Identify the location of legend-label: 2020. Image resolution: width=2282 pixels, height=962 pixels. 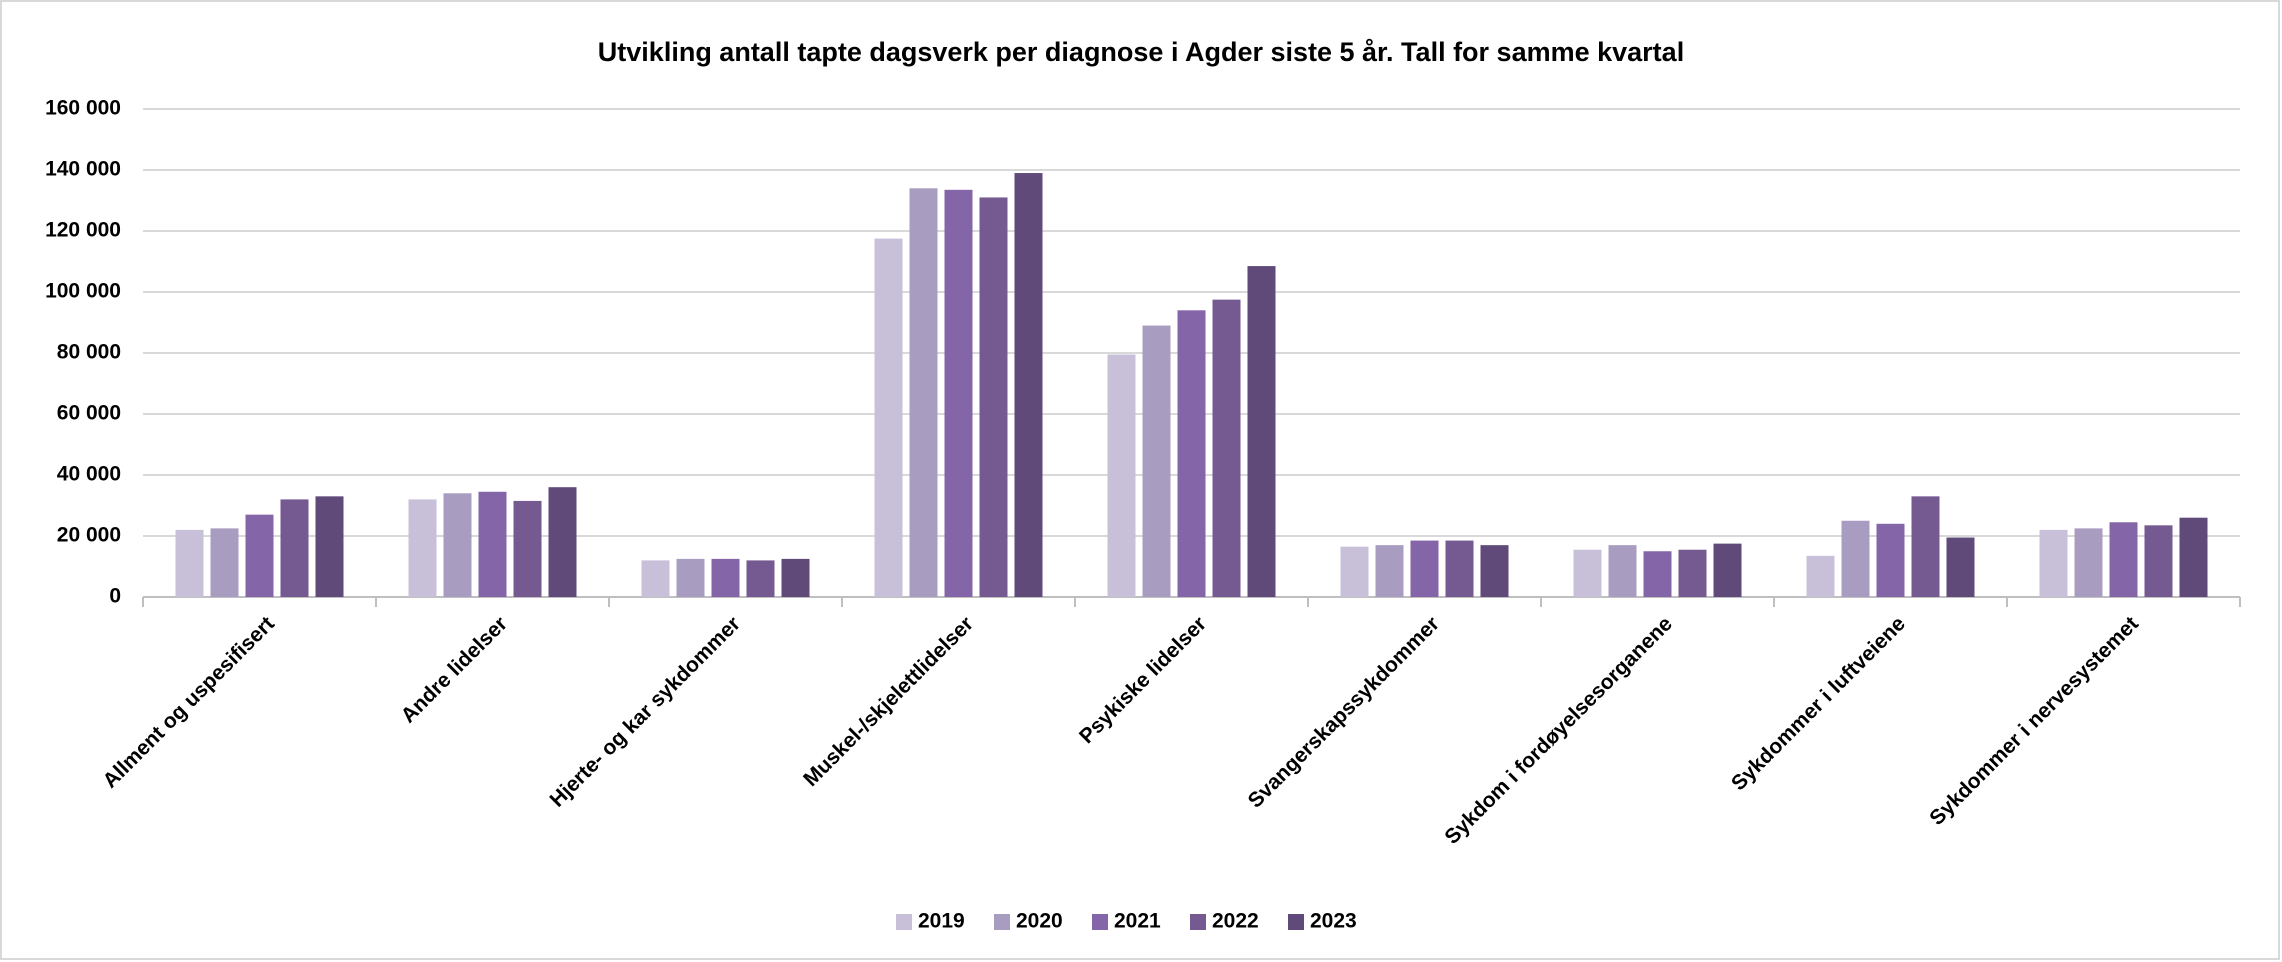
(1039, 921).